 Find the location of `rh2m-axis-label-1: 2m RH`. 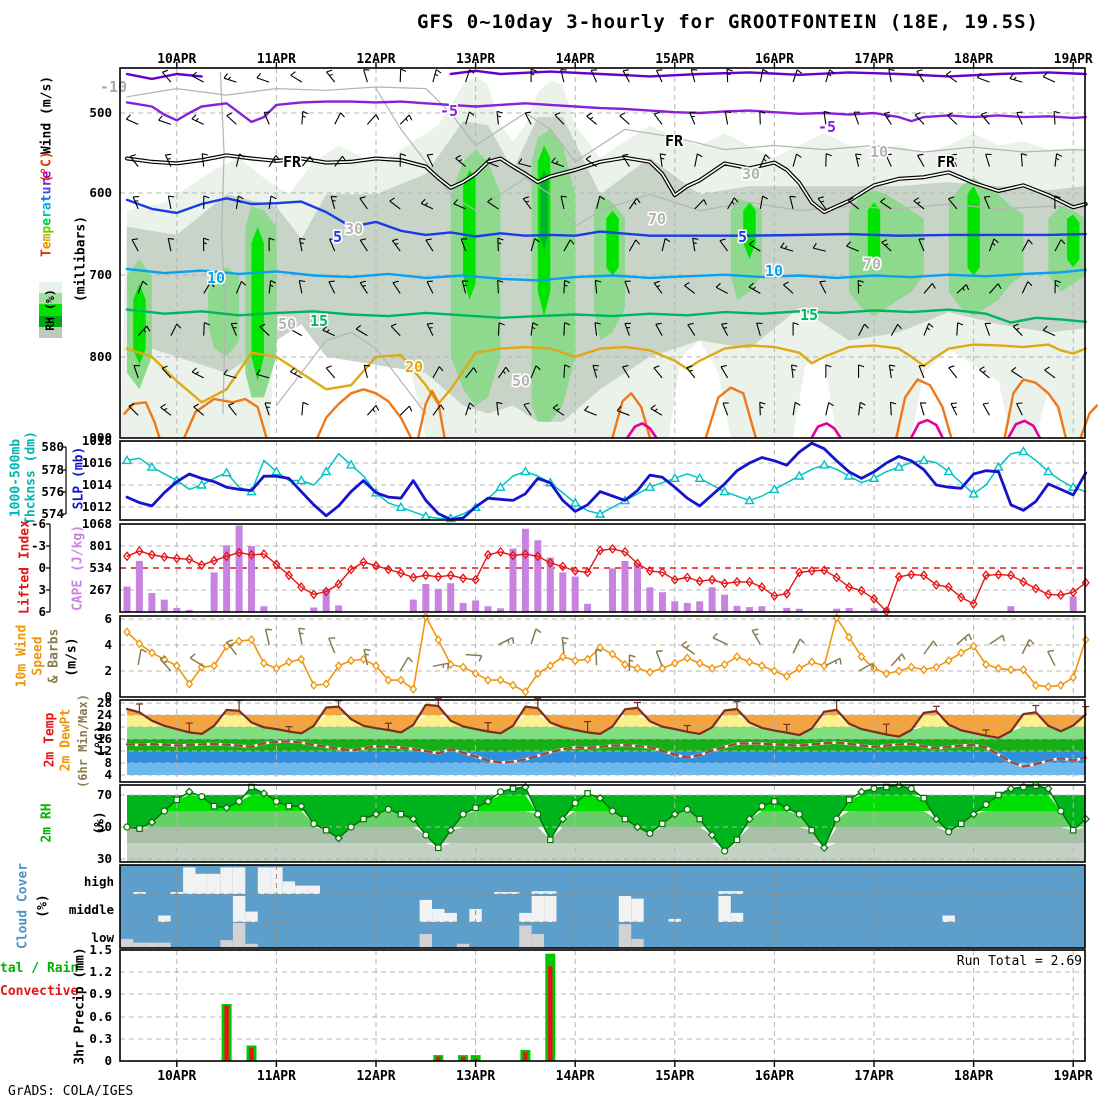

rh2m-axis-label-1: 2m RH is located at coordinates (47, 823).